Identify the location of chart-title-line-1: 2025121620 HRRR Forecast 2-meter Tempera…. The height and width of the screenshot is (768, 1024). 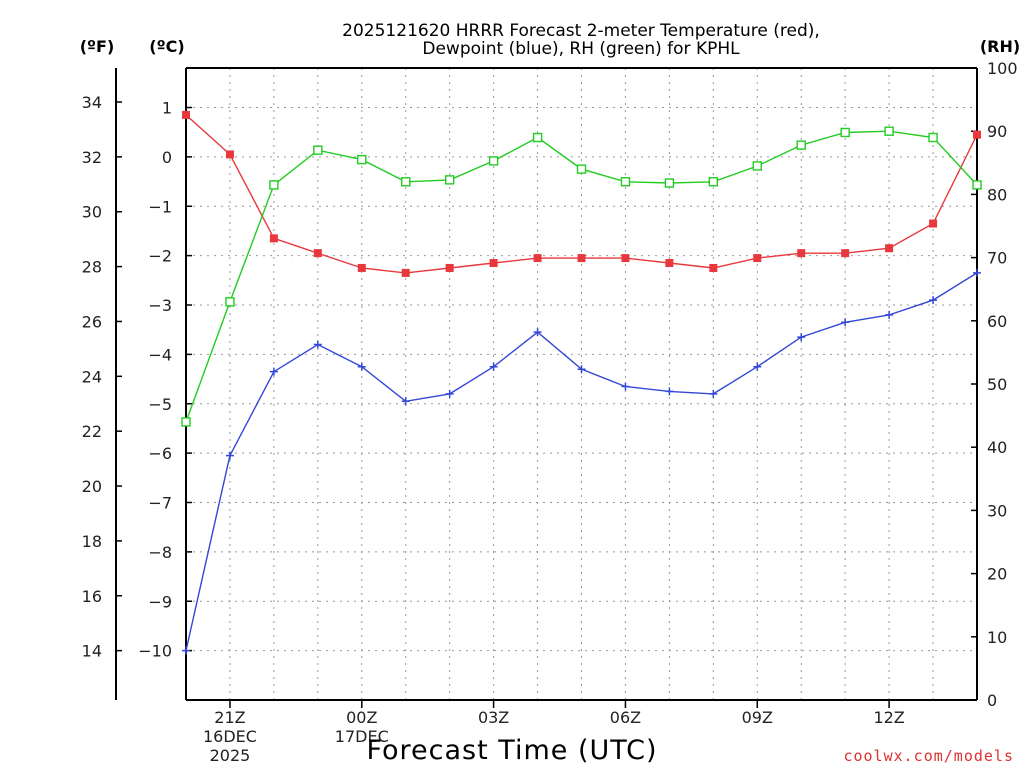
(581, 31).